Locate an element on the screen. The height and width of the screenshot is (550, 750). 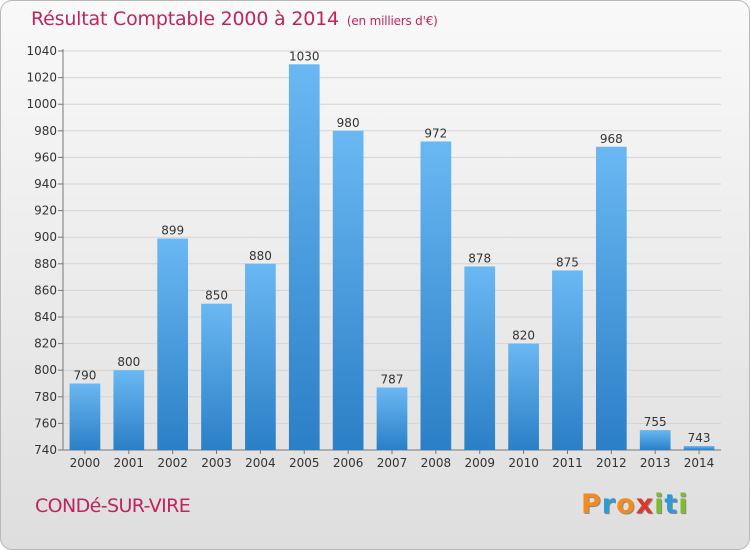
chart-title-unit: (en milliers d'€) is located at coordinates (392, 21).